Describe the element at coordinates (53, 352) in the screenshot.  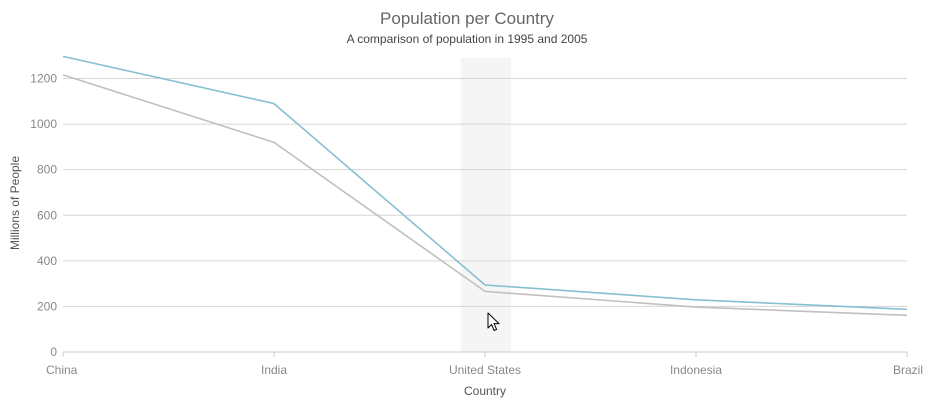
I see `y-tick-label: 0` at that location.